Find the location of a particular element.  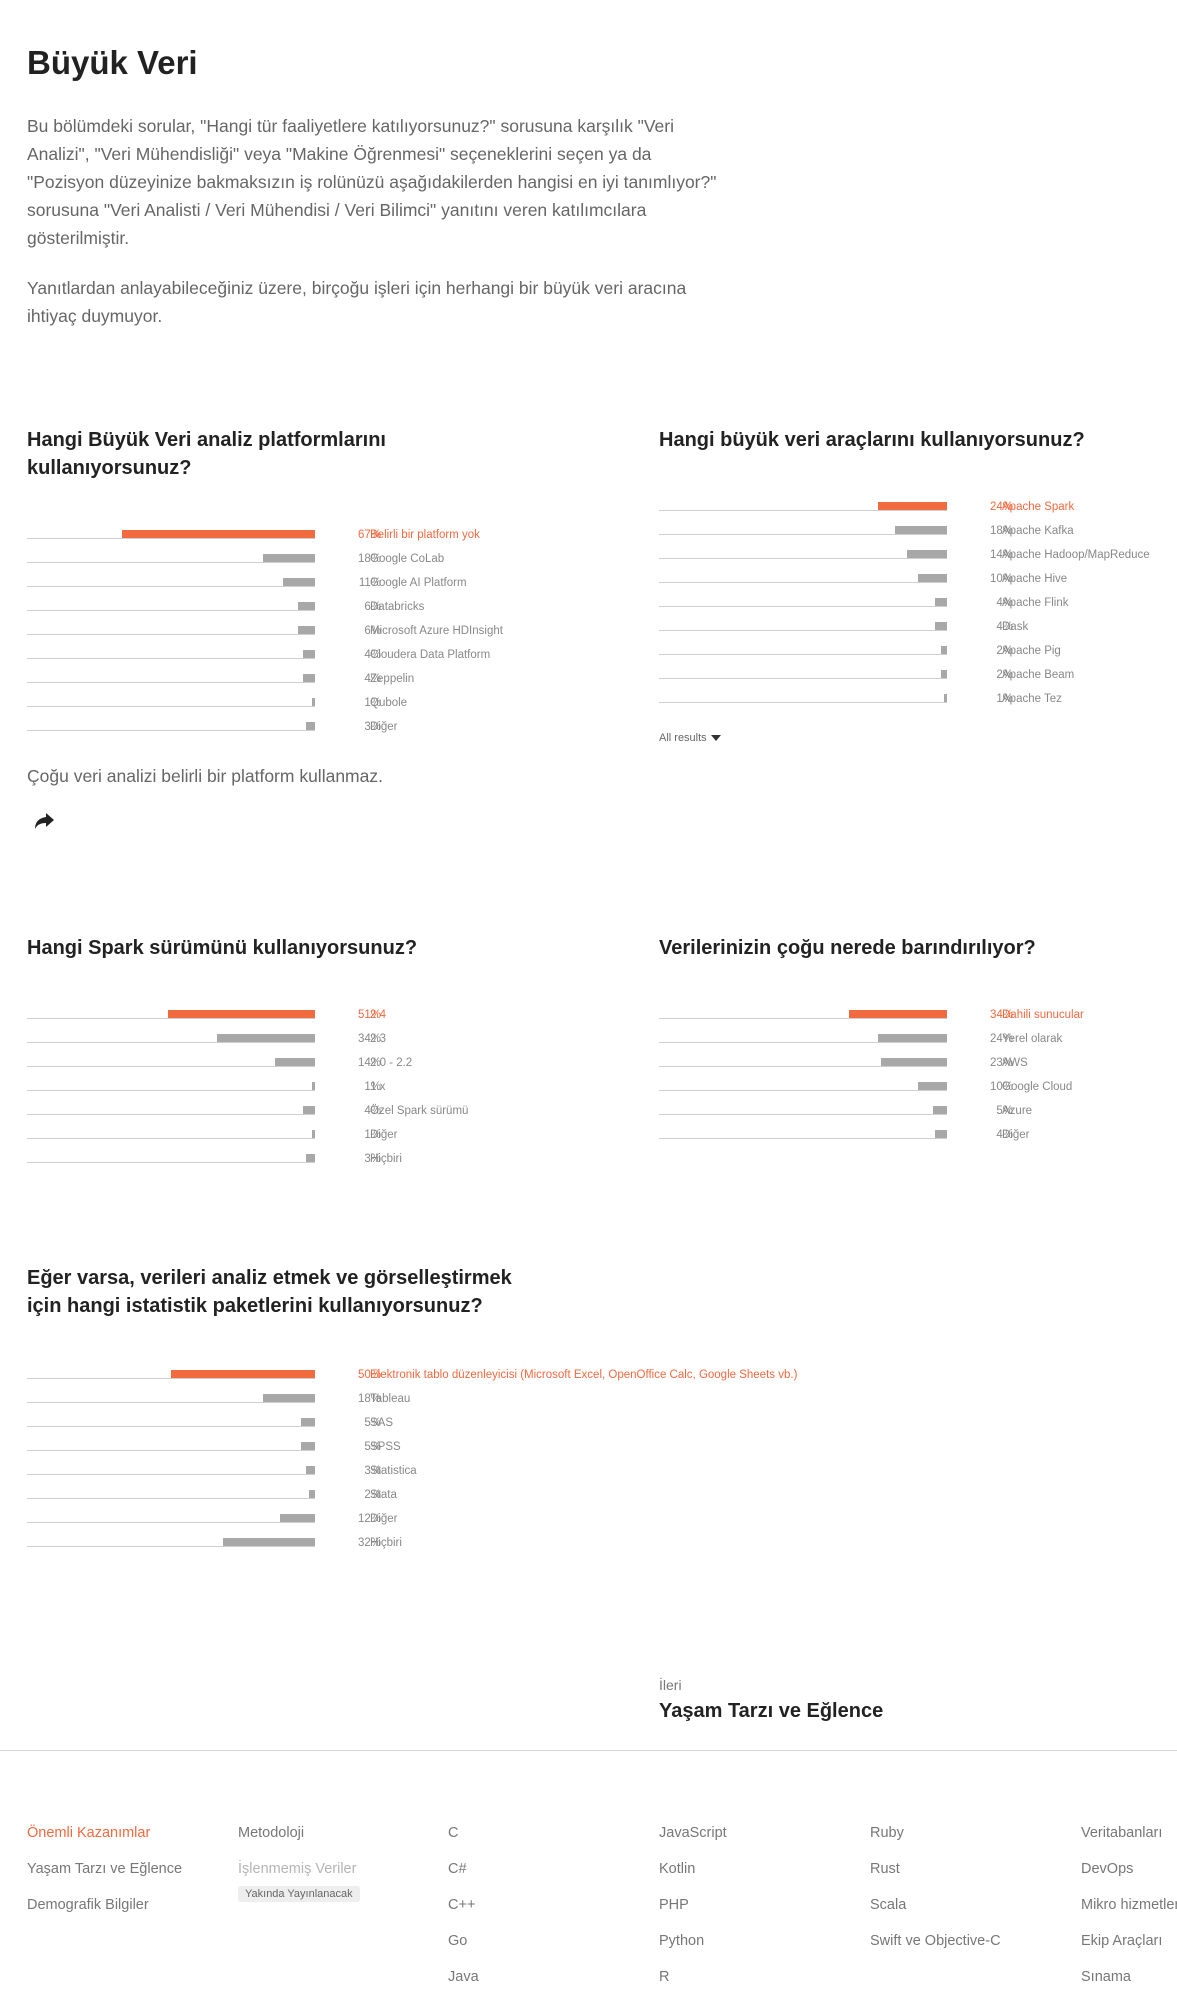

bar-row: 67% Belirli bir platform yok is located at coordinates (307, 536).